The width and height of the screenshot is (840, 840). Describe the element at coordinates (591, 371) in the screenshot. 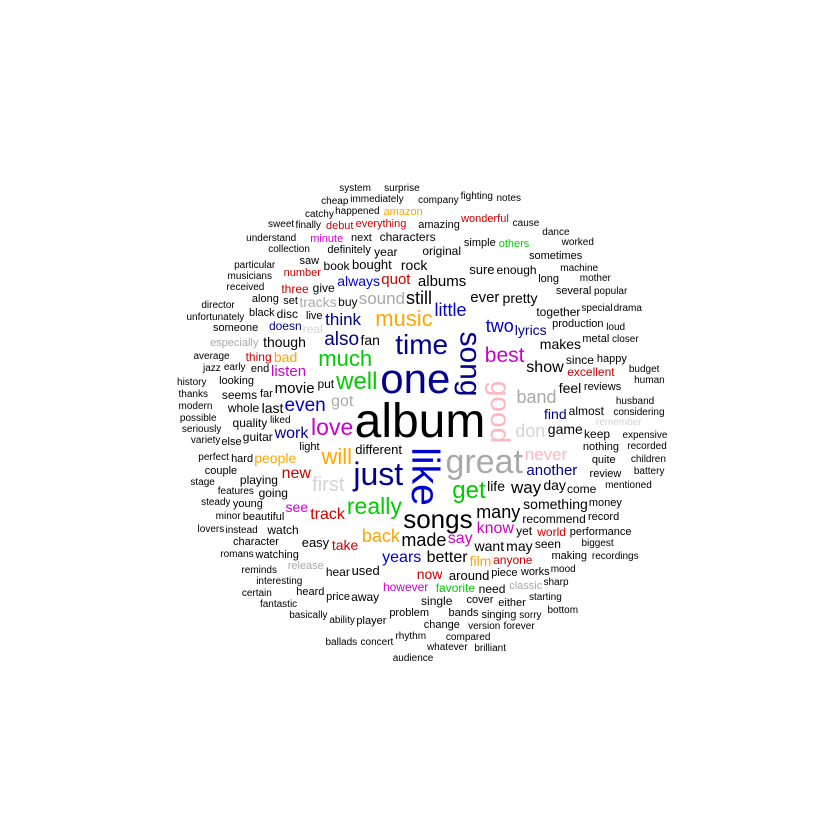

I see `cloud-word: excellent` at that location.